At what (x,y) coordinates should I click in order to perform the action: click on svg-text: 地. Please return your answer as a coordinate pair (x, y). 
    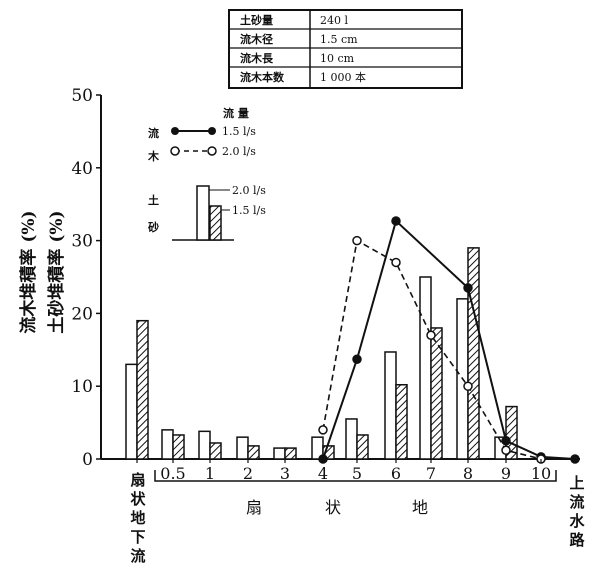
    Looking at the image, I should click on (137, 518).